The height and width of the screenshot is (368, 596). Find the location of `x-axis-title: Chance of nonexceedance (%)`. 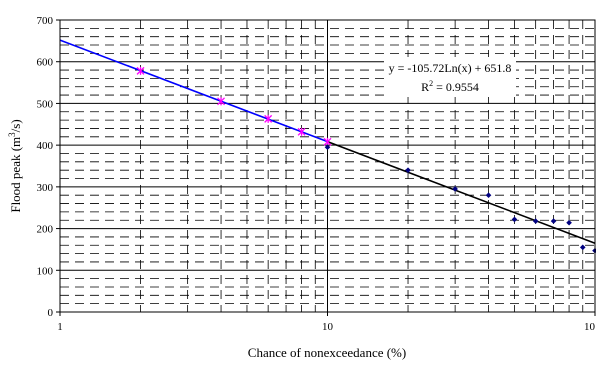

x-axis-title: Chance of nonexceedance (%) is located at coordinates (327, 352).